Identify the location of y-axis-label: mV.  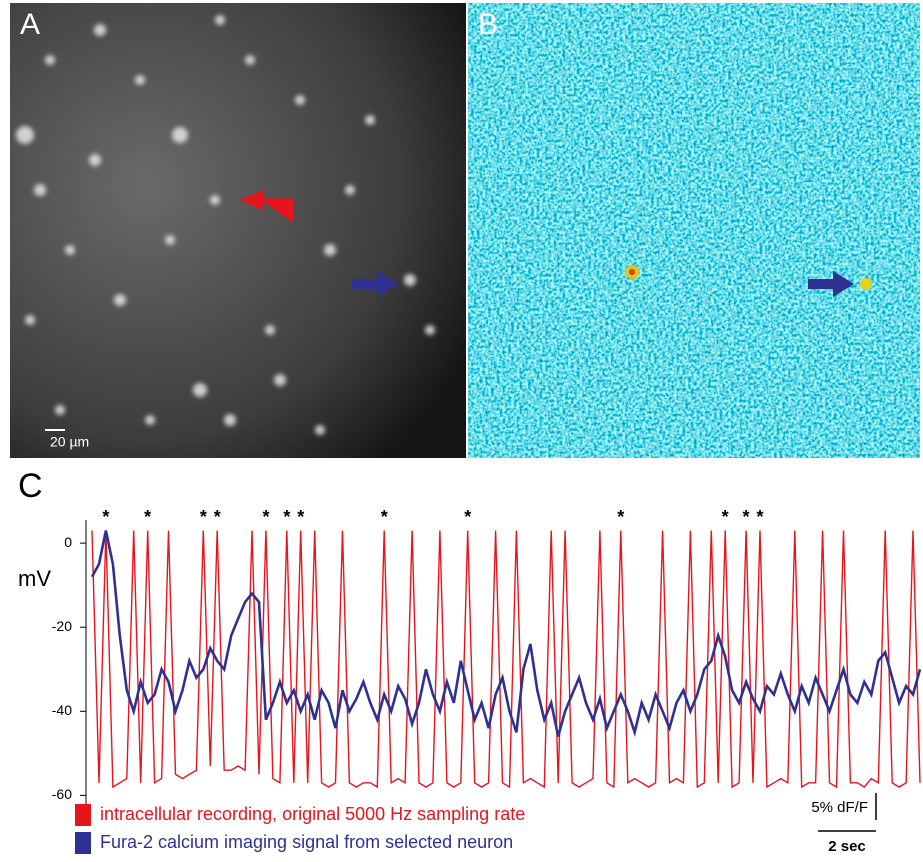
(34, 578).